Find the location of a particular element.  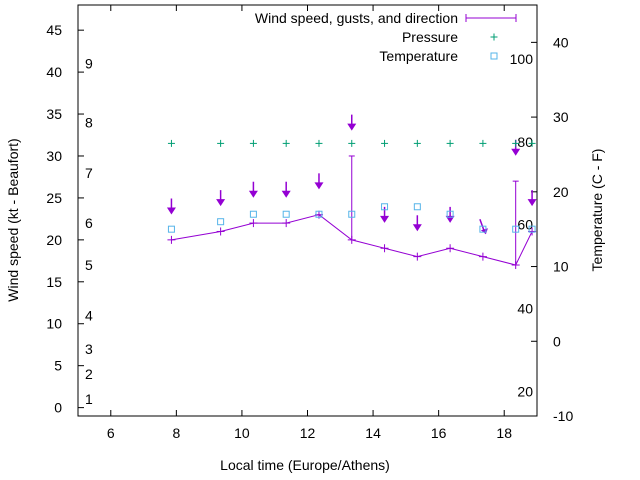

legend-label: Pressure is located at coordinates (430, 37).